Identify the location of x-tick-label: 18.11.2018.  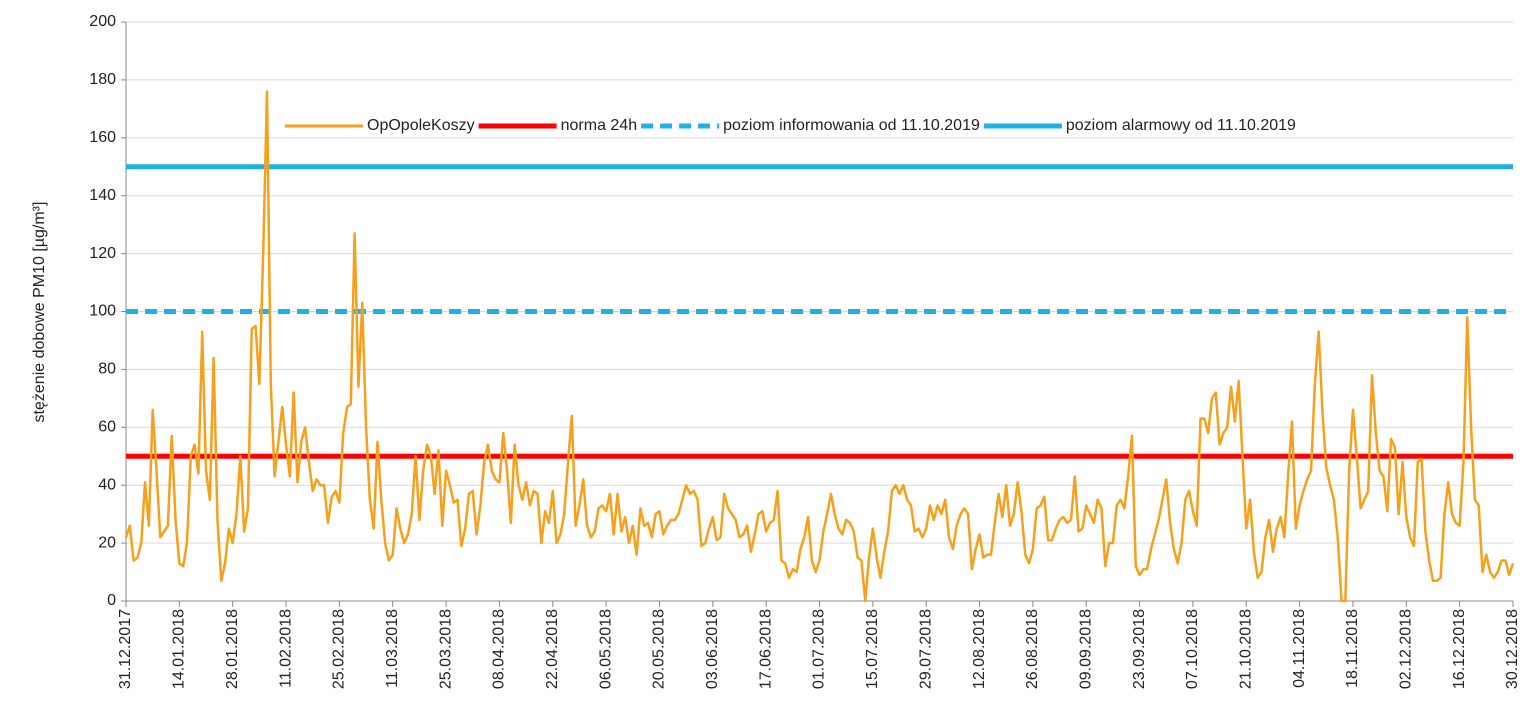
(1352, 648).